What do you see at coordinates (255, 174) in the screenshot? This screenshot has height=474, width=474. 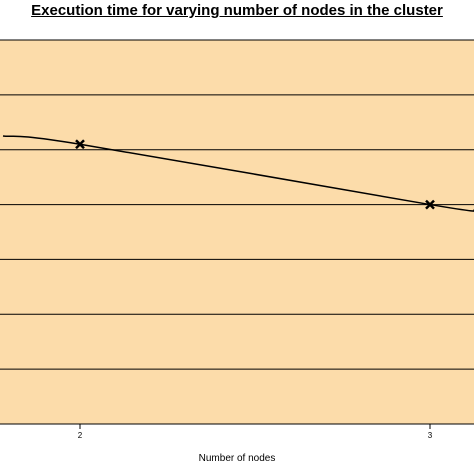 I see `series-markers` at bounding box center [255, 174].